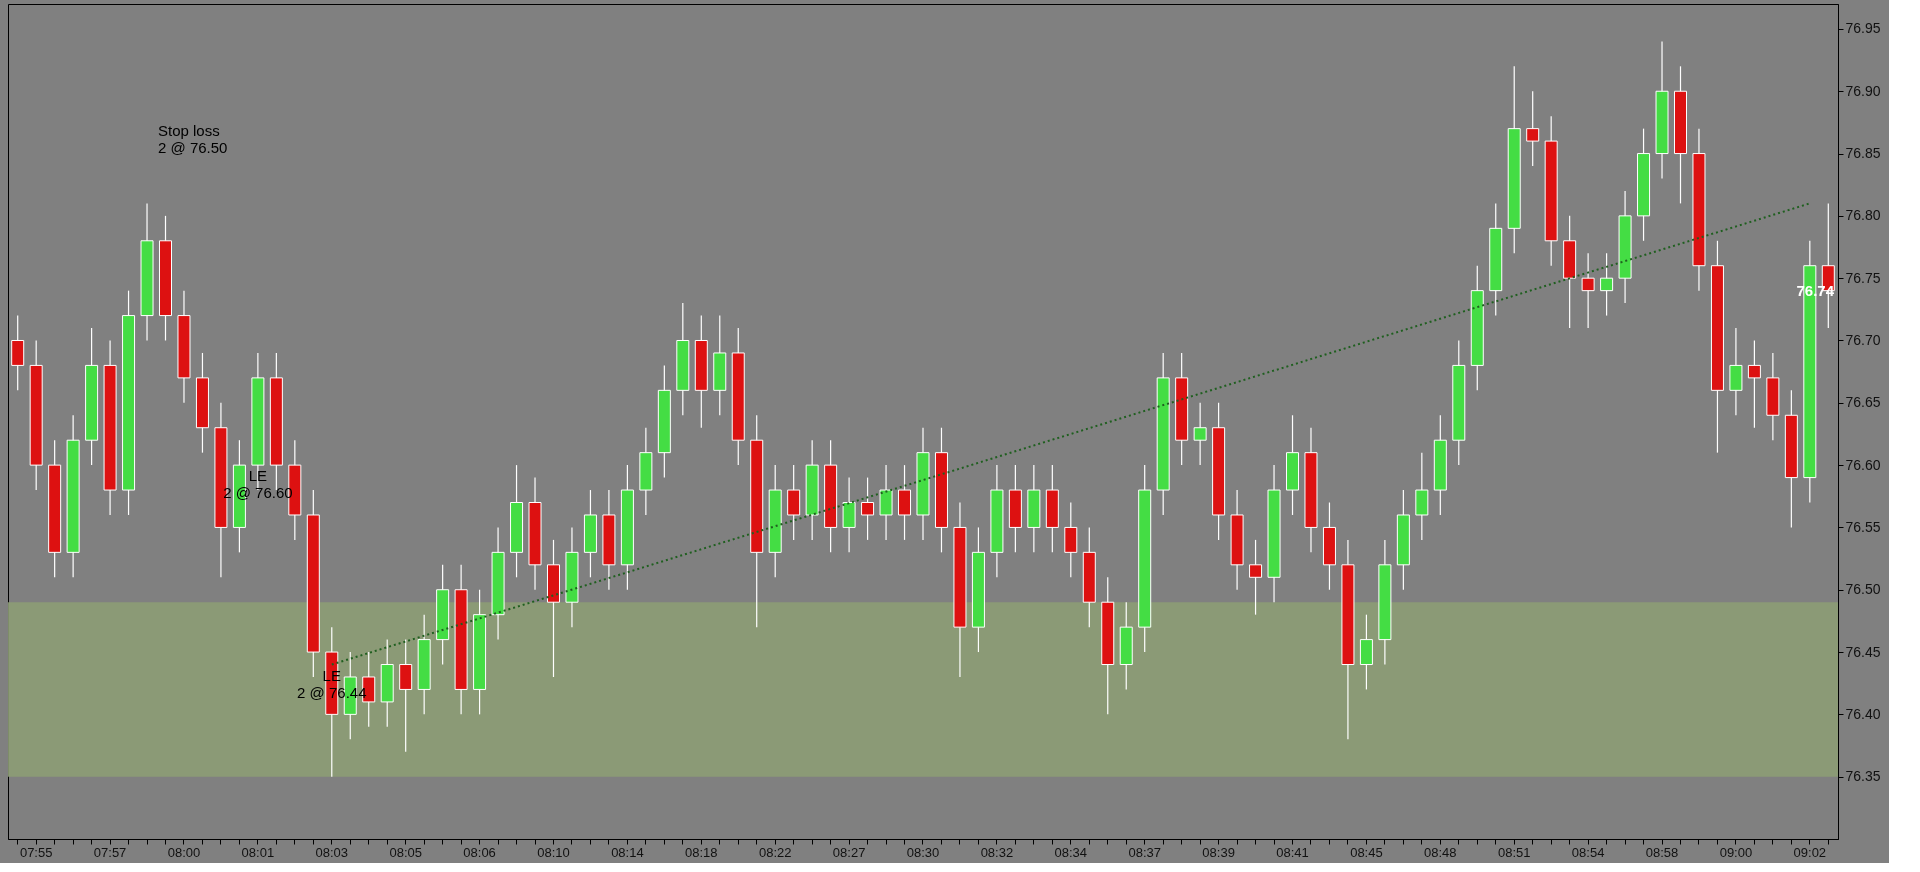 The width and height of the screenshot is (1920, 872). Describe the element at coordinates (849, 852) in the screenshot. I see `x-tick-label: 08:27` at that location.